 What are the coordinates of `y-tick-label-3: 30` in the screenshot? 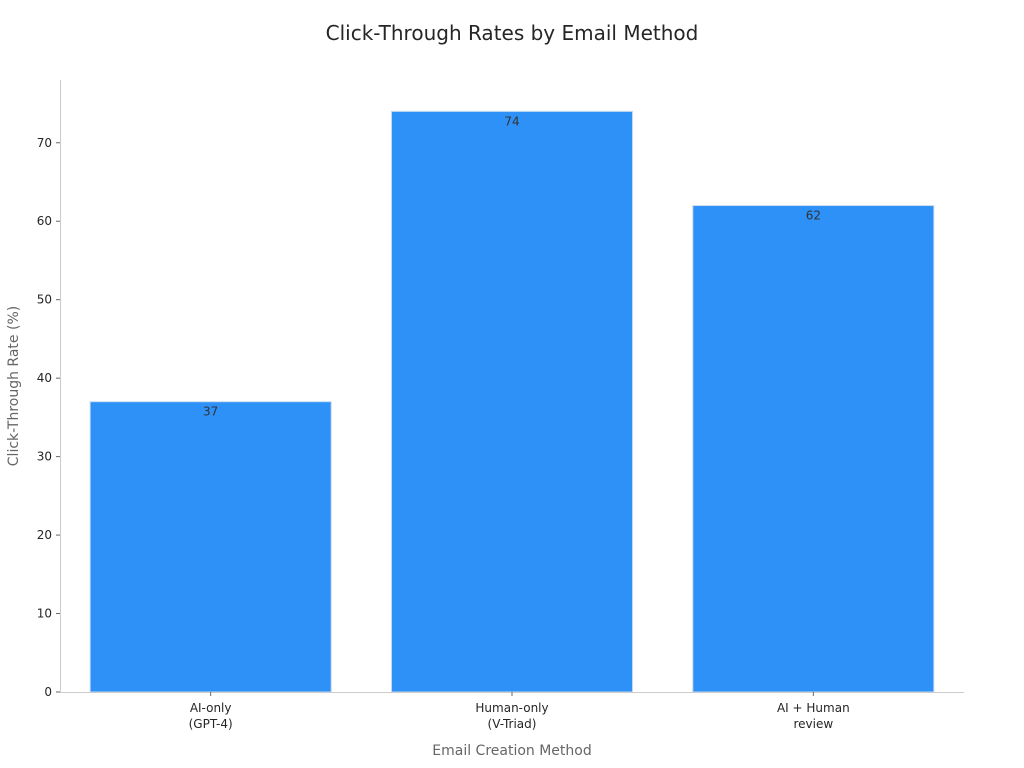 It's located at (44, 457).